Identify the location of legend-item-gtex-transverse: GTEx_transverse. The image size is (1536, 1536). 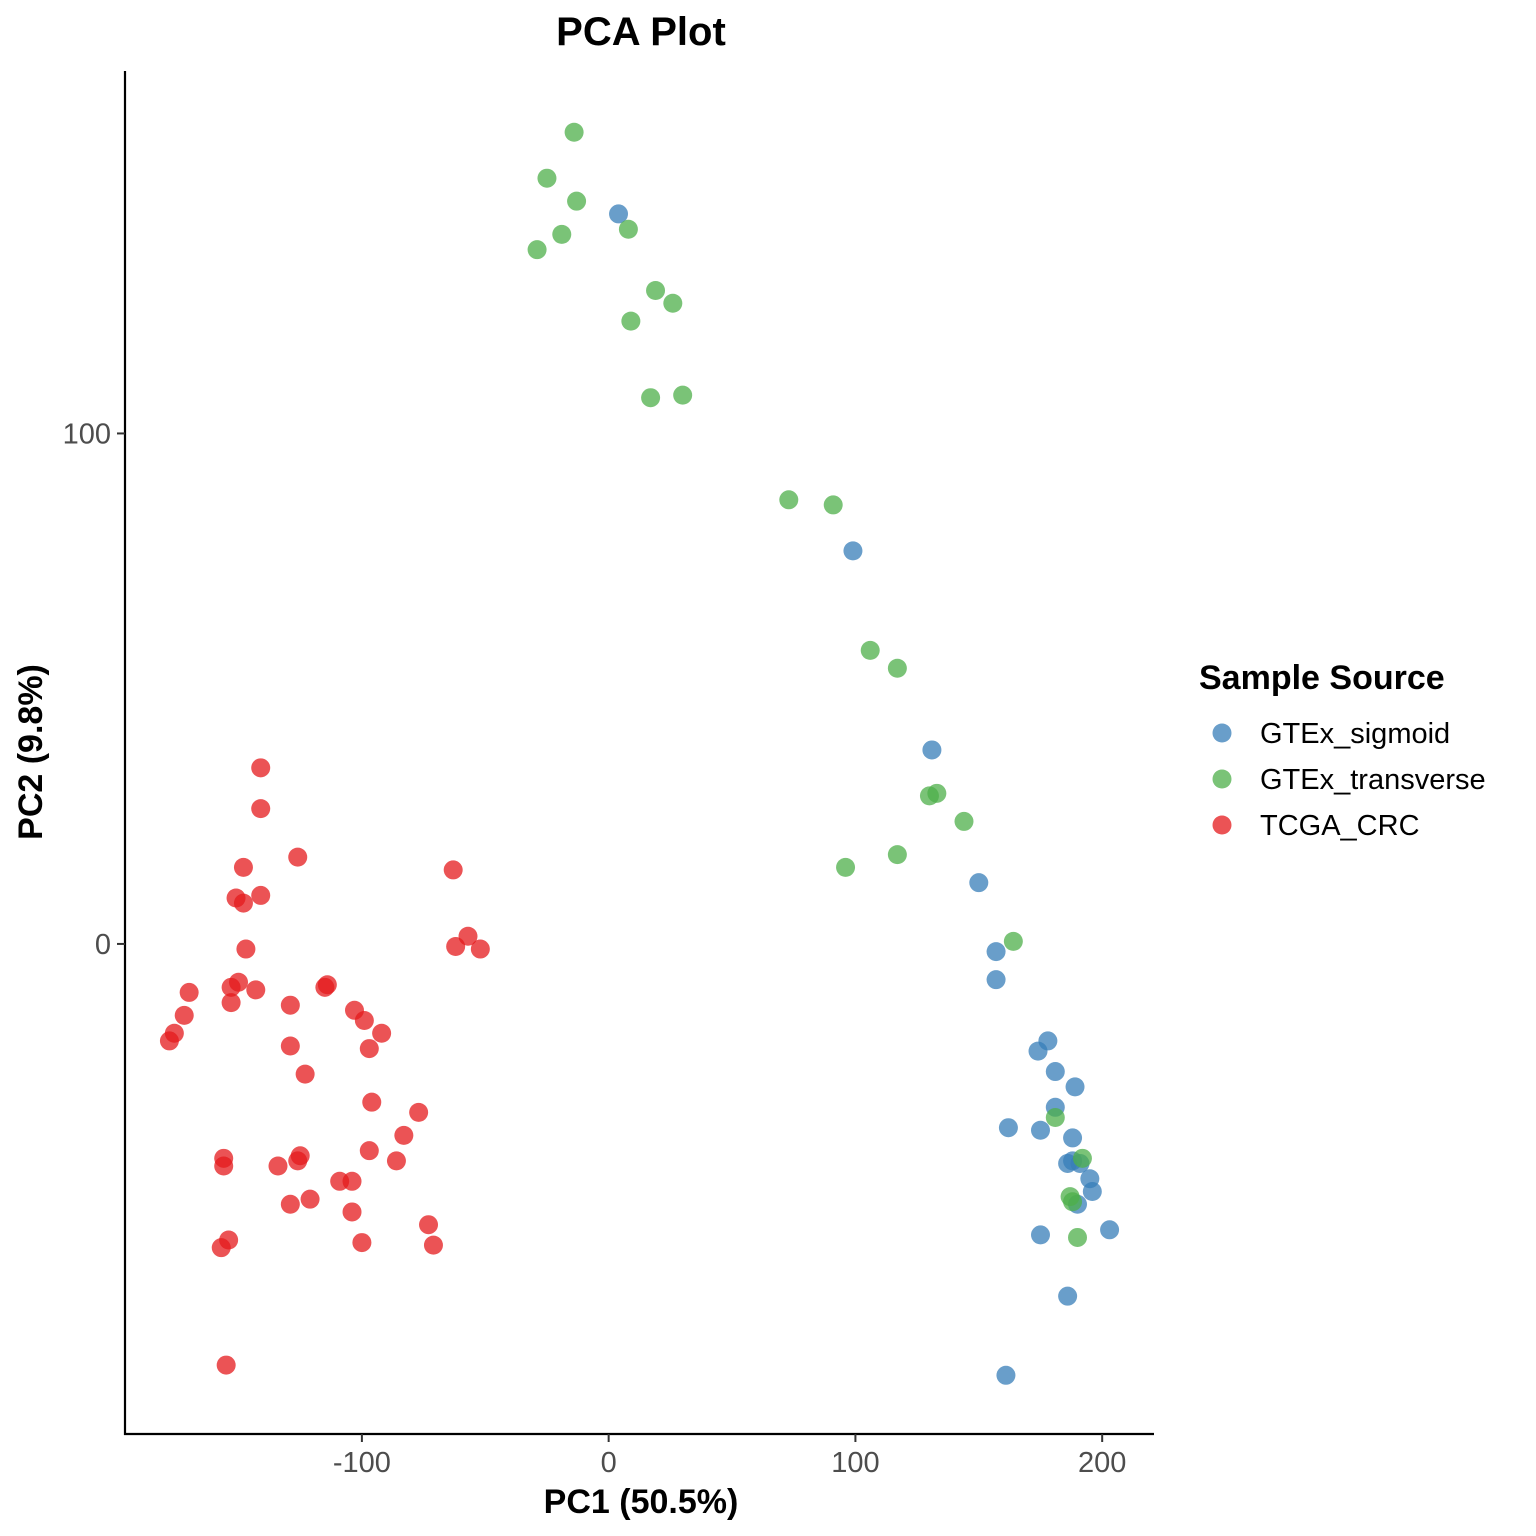
(1349, 780).